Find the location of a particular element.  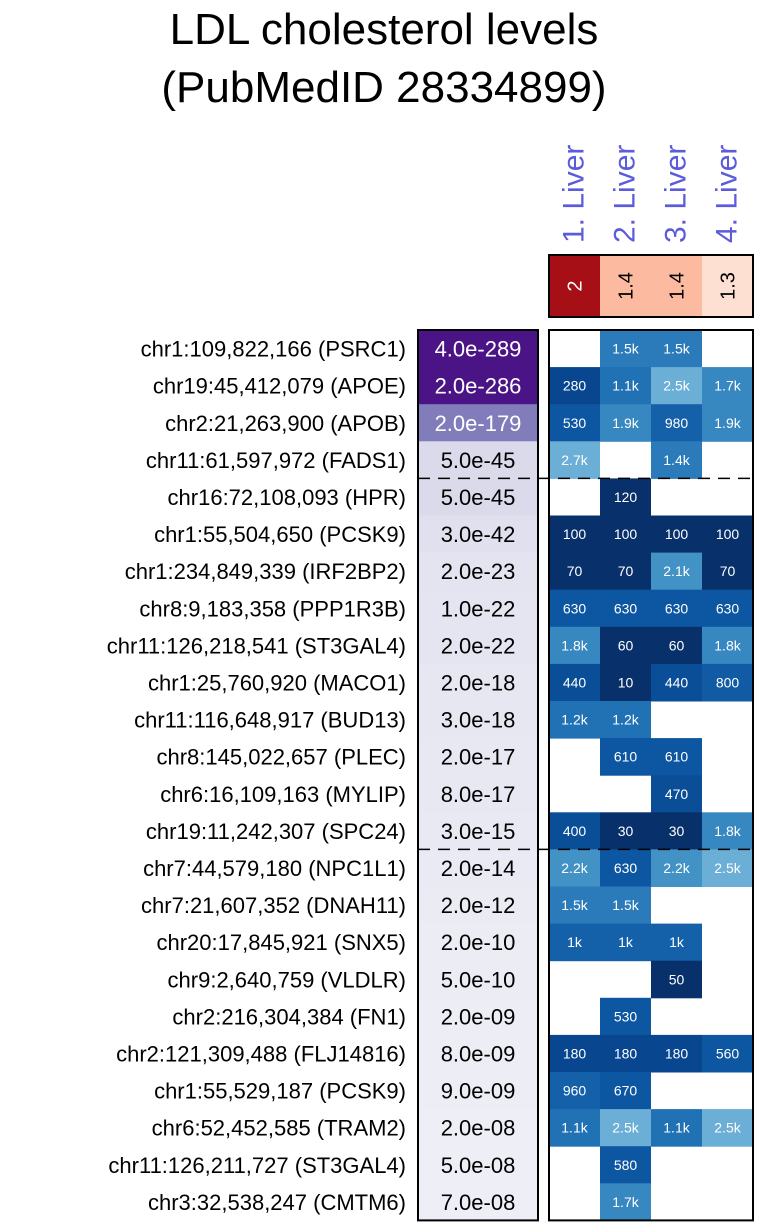

heatmap-cell-label: 100 is located at coordinates (677, 534).